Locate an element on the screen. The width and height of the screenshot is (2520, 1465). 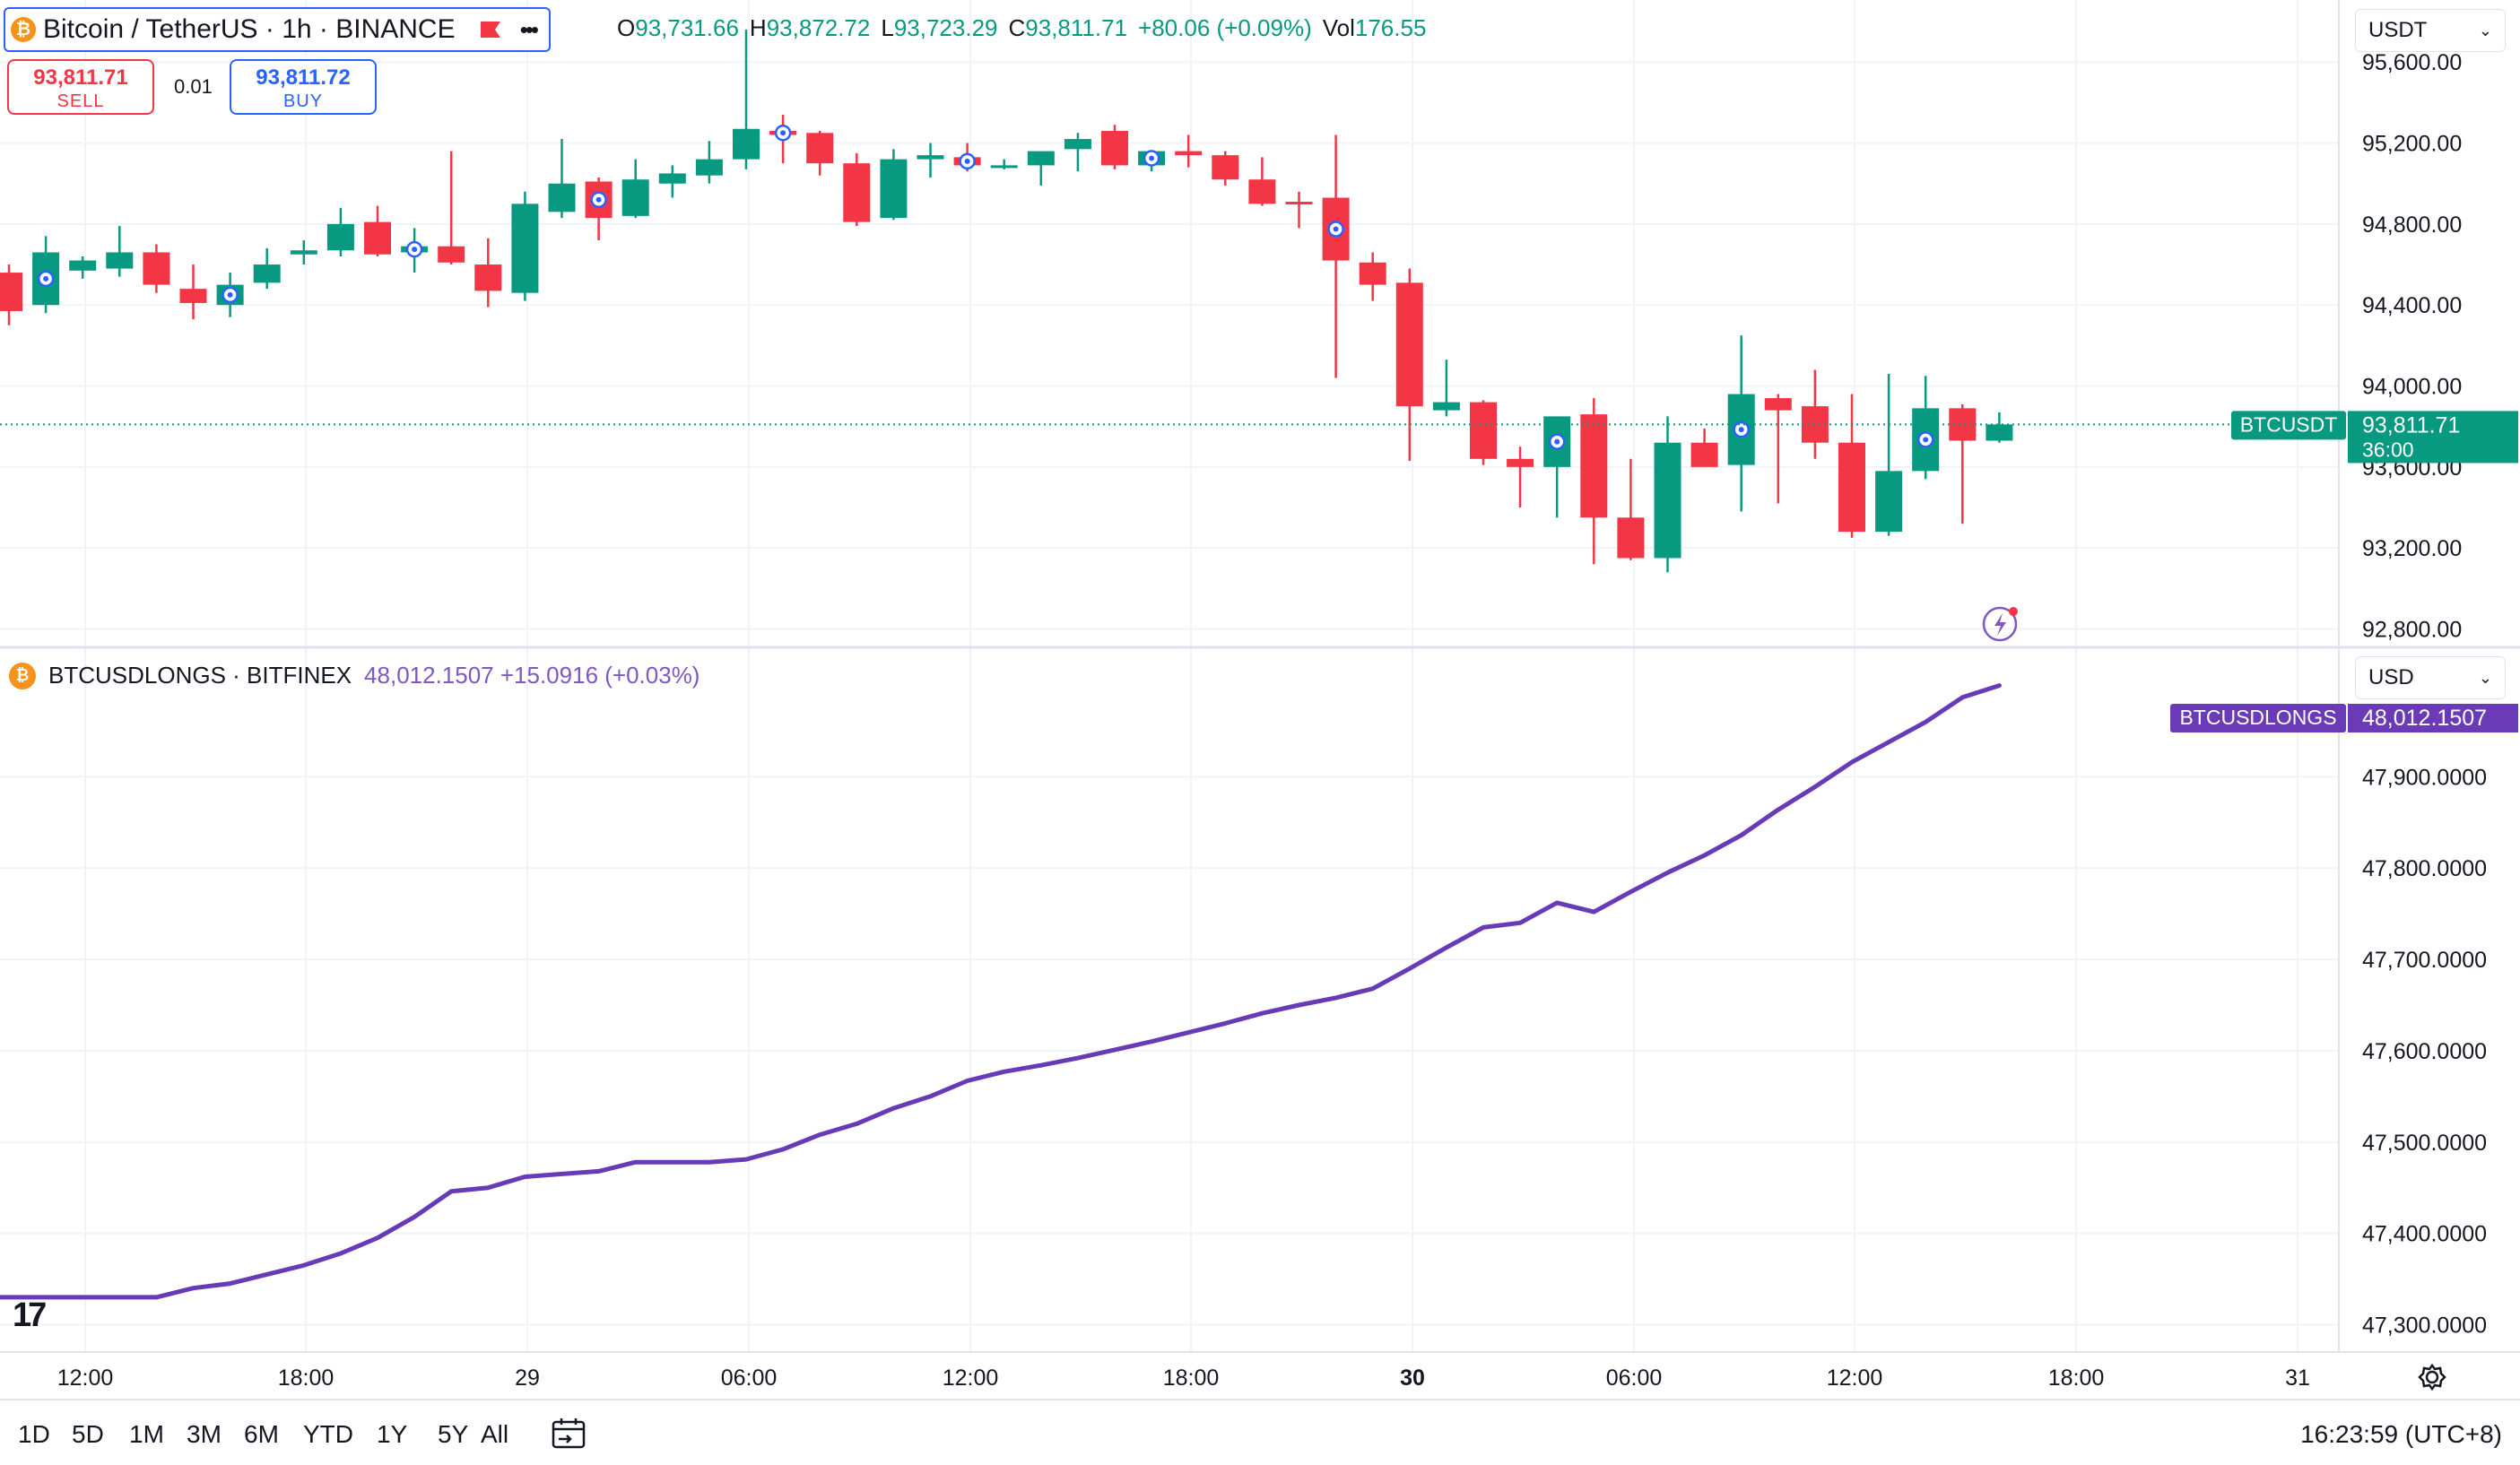
symbol-legend: ₿ Bitcoin / TetherUS · 1h · BINANCE ••• is located at coordinates (277, 29).